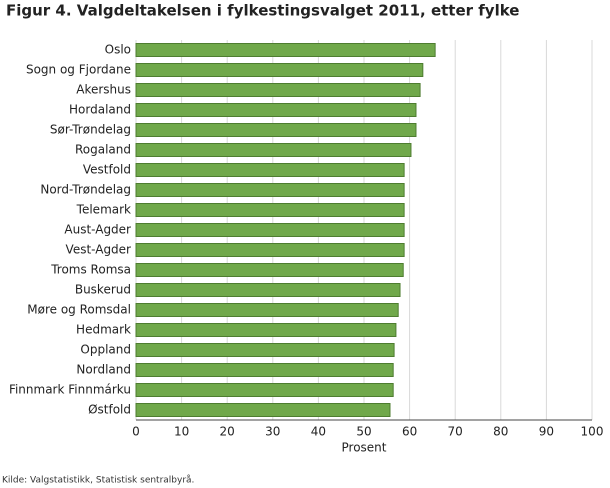 The image size is (610, 488). What do you see at coordinates (90, 130) in the screenshot?
I see `y-tick-label: Sør-Trøndelag` at bounding box center [90, 130].